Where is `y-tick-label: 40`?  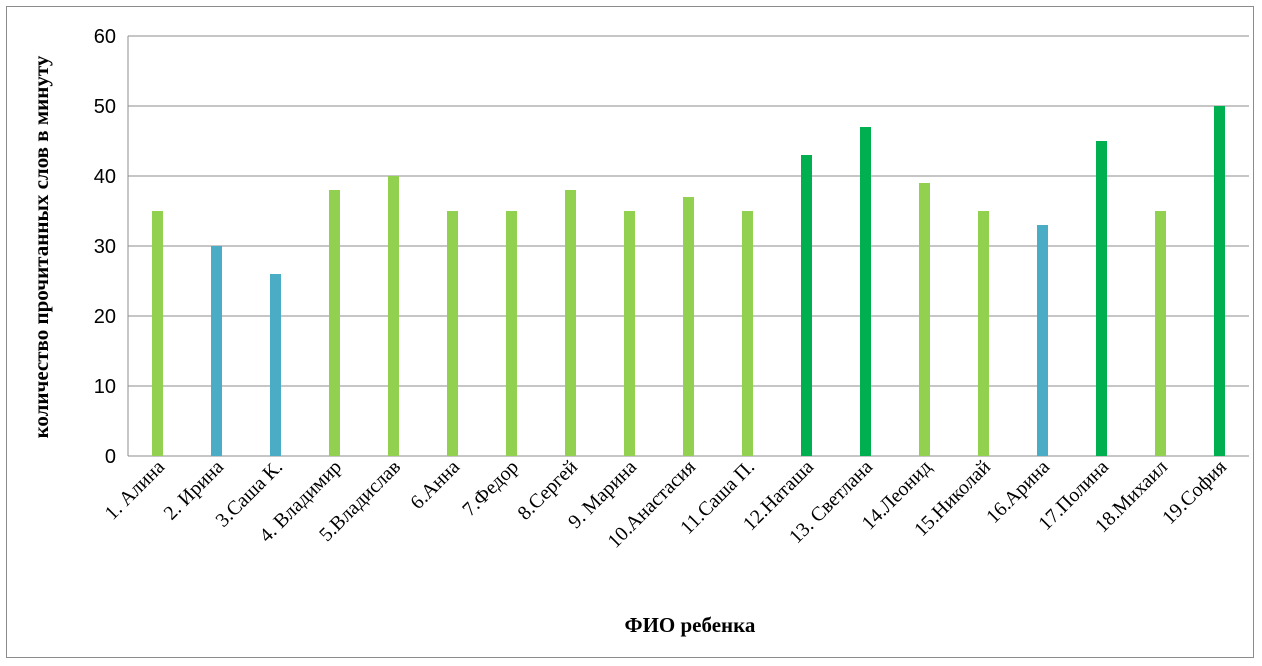 y-tick-label: 40 is located at coordinates (105, 177).